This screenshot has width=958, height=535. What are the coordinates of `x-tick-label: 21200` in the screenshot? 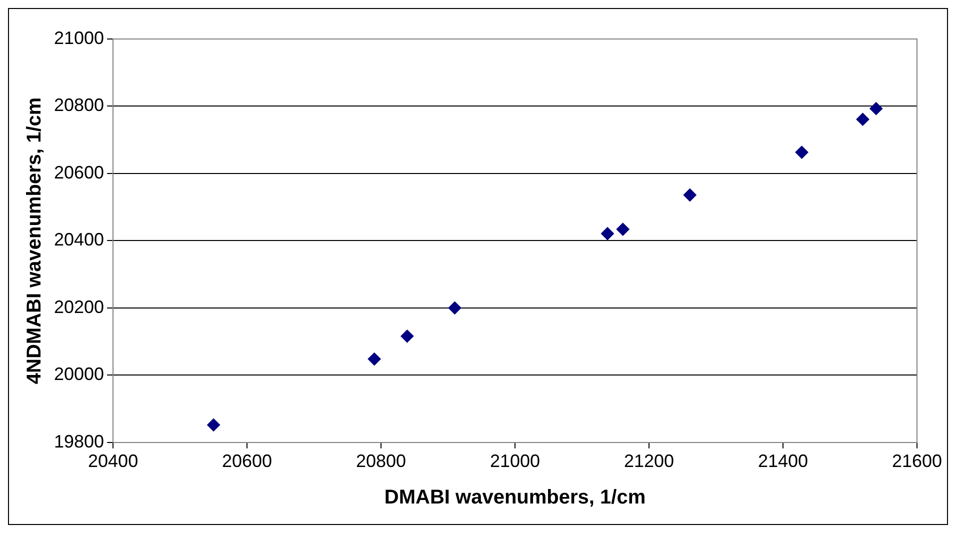 It's located at (649, 461).